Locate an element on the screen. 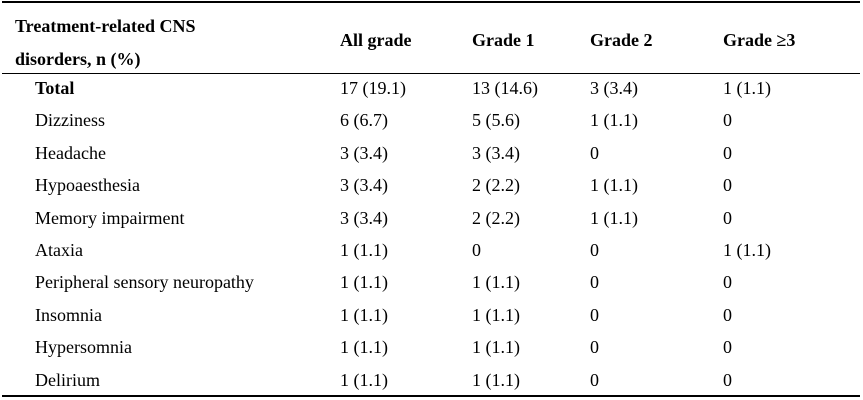  row-label: Delirium is located at coordinates (67, 379).